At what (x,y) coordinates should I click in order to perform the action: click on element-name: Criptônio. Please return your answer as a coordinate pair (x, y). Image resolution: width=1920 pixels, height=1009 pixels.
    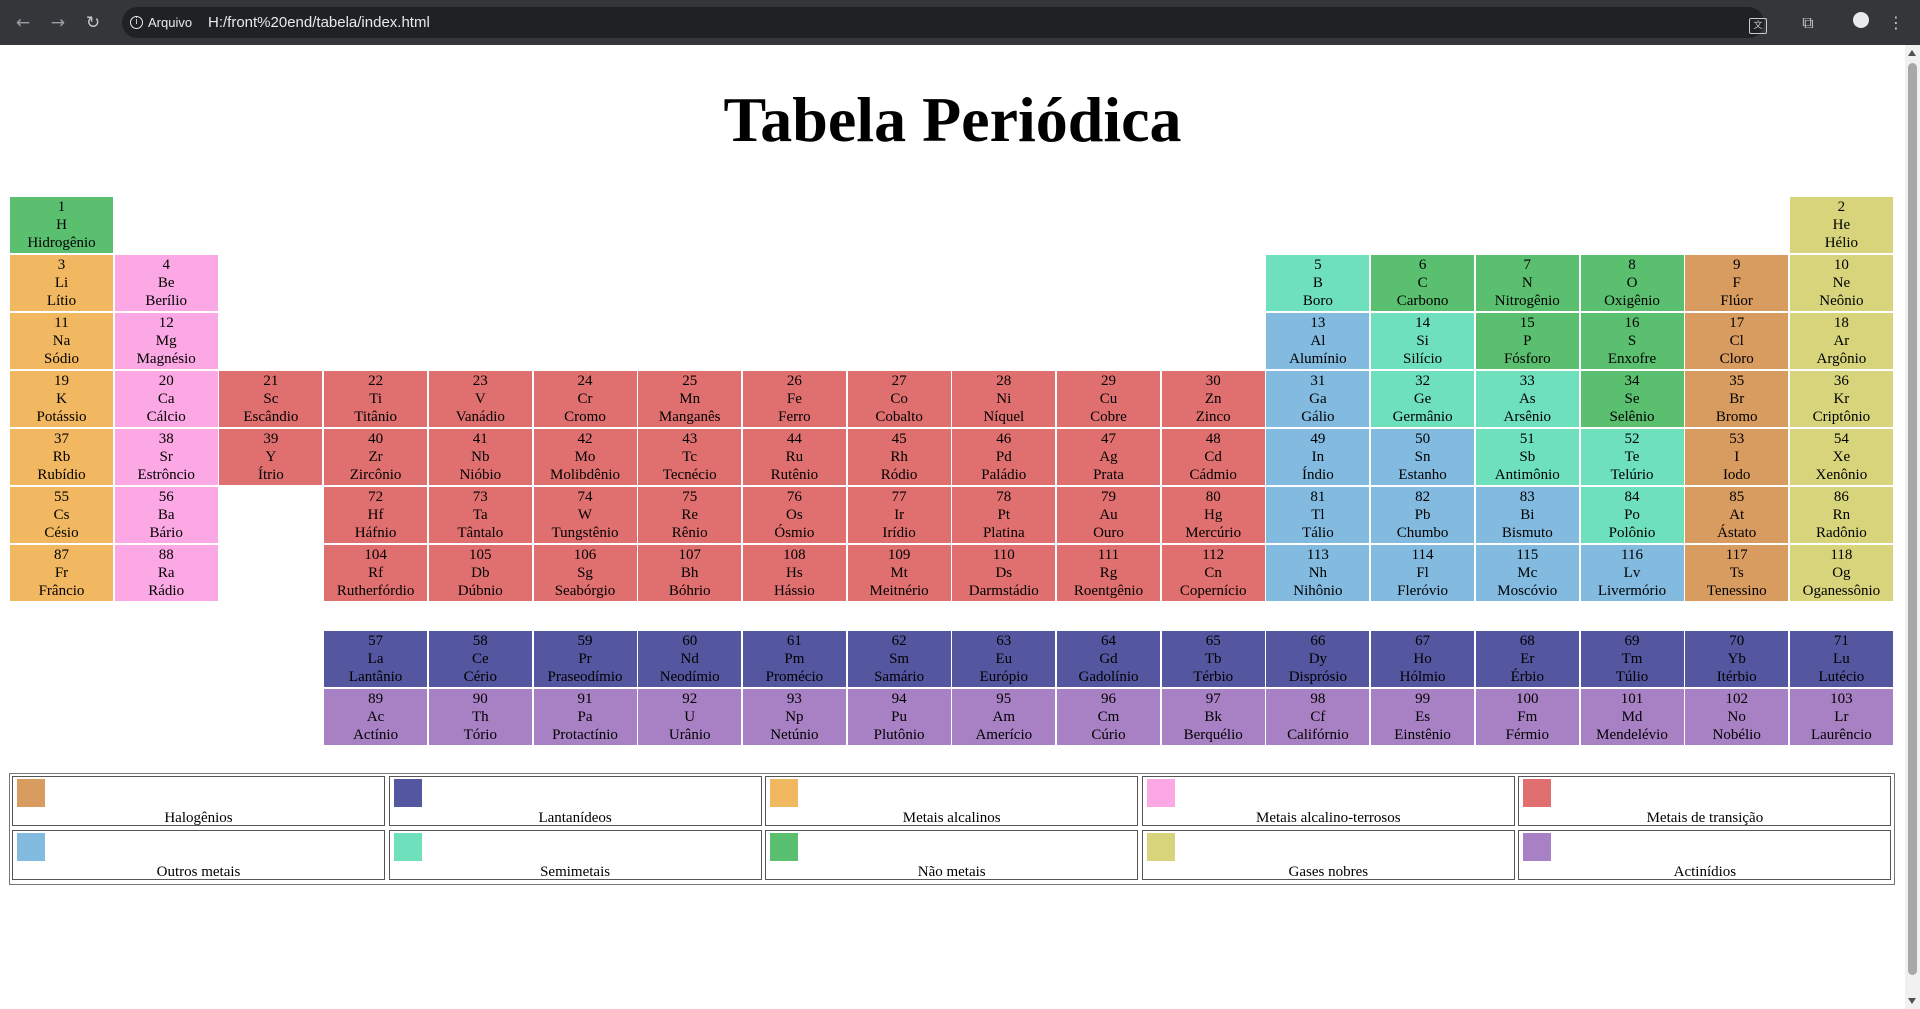
    Looking at the image, I should click on (1841, 417).